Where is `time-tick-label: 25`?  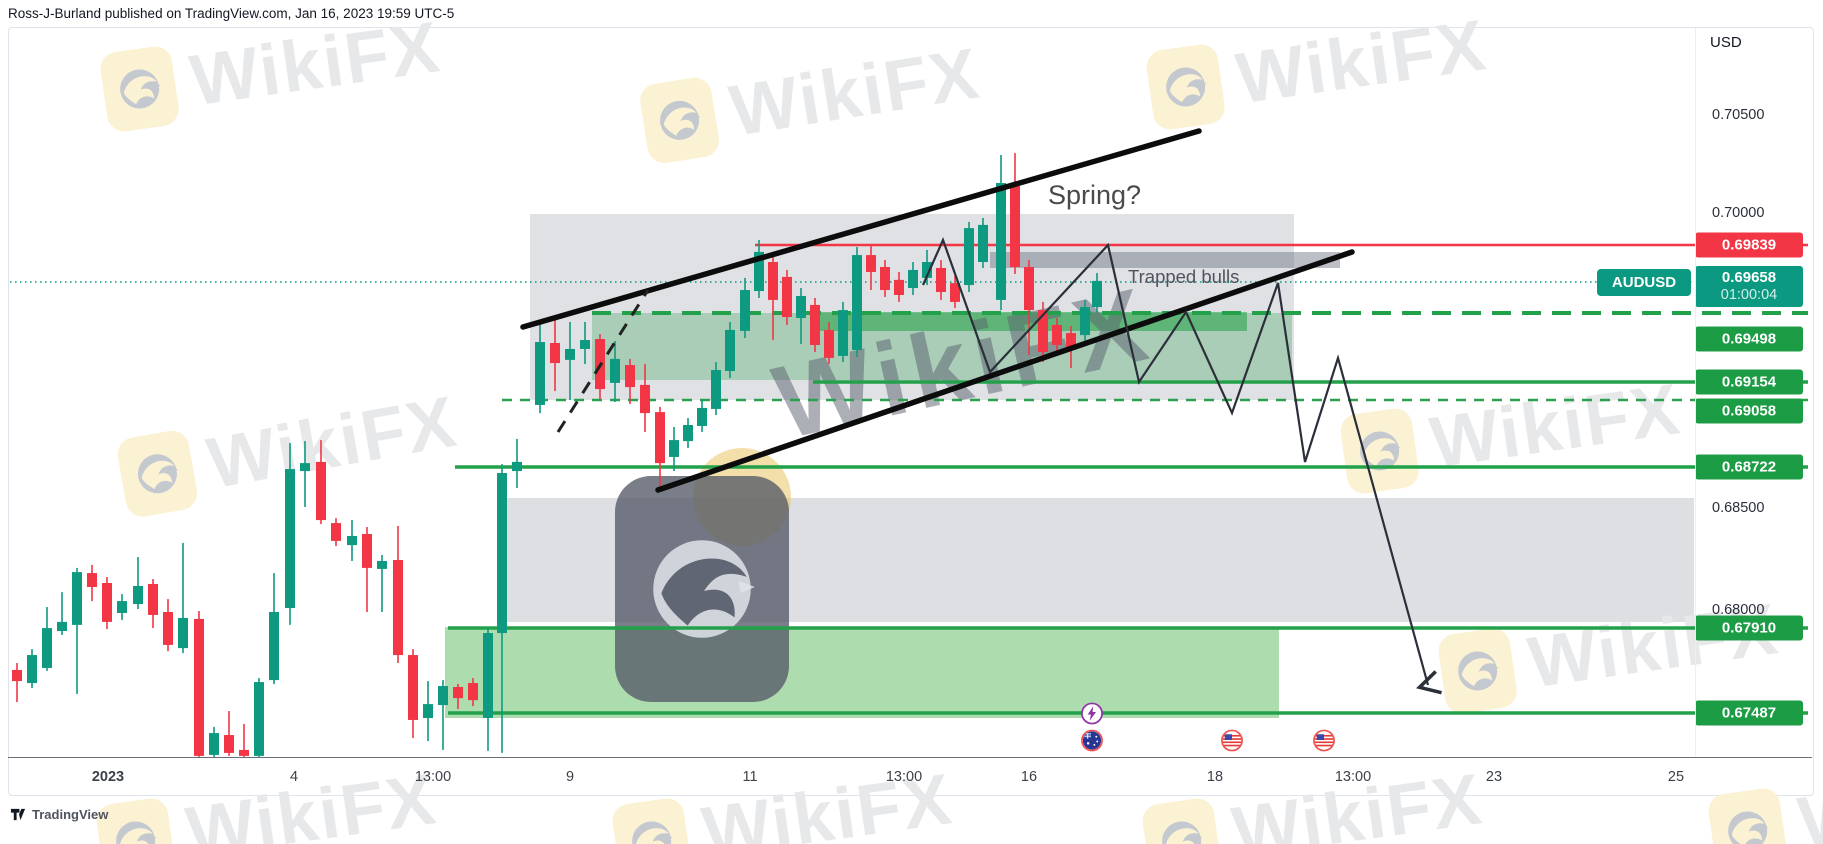 time-tick-label: 25 is located at coordinates (1676, 777).